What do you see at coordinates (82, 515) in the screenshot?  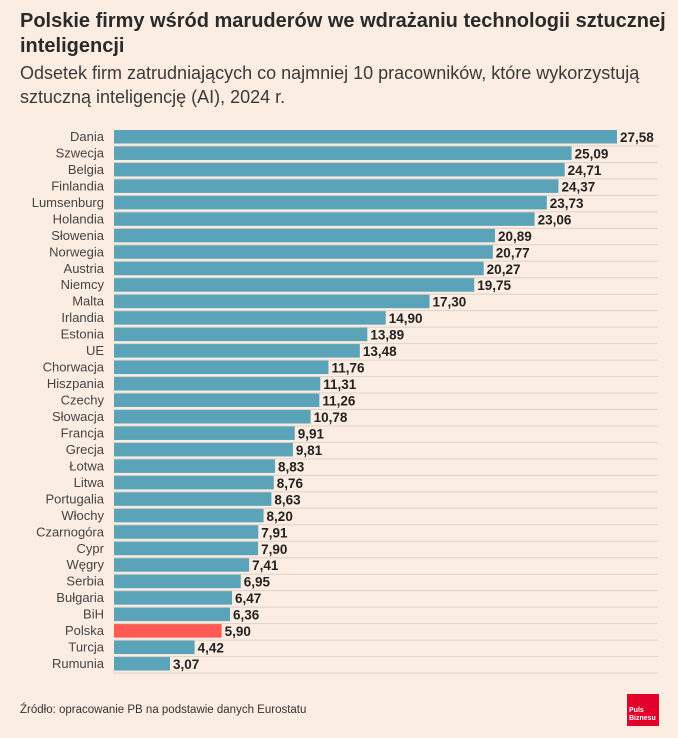 I see `category-label: Włochy` at bounding box center [82, 515].